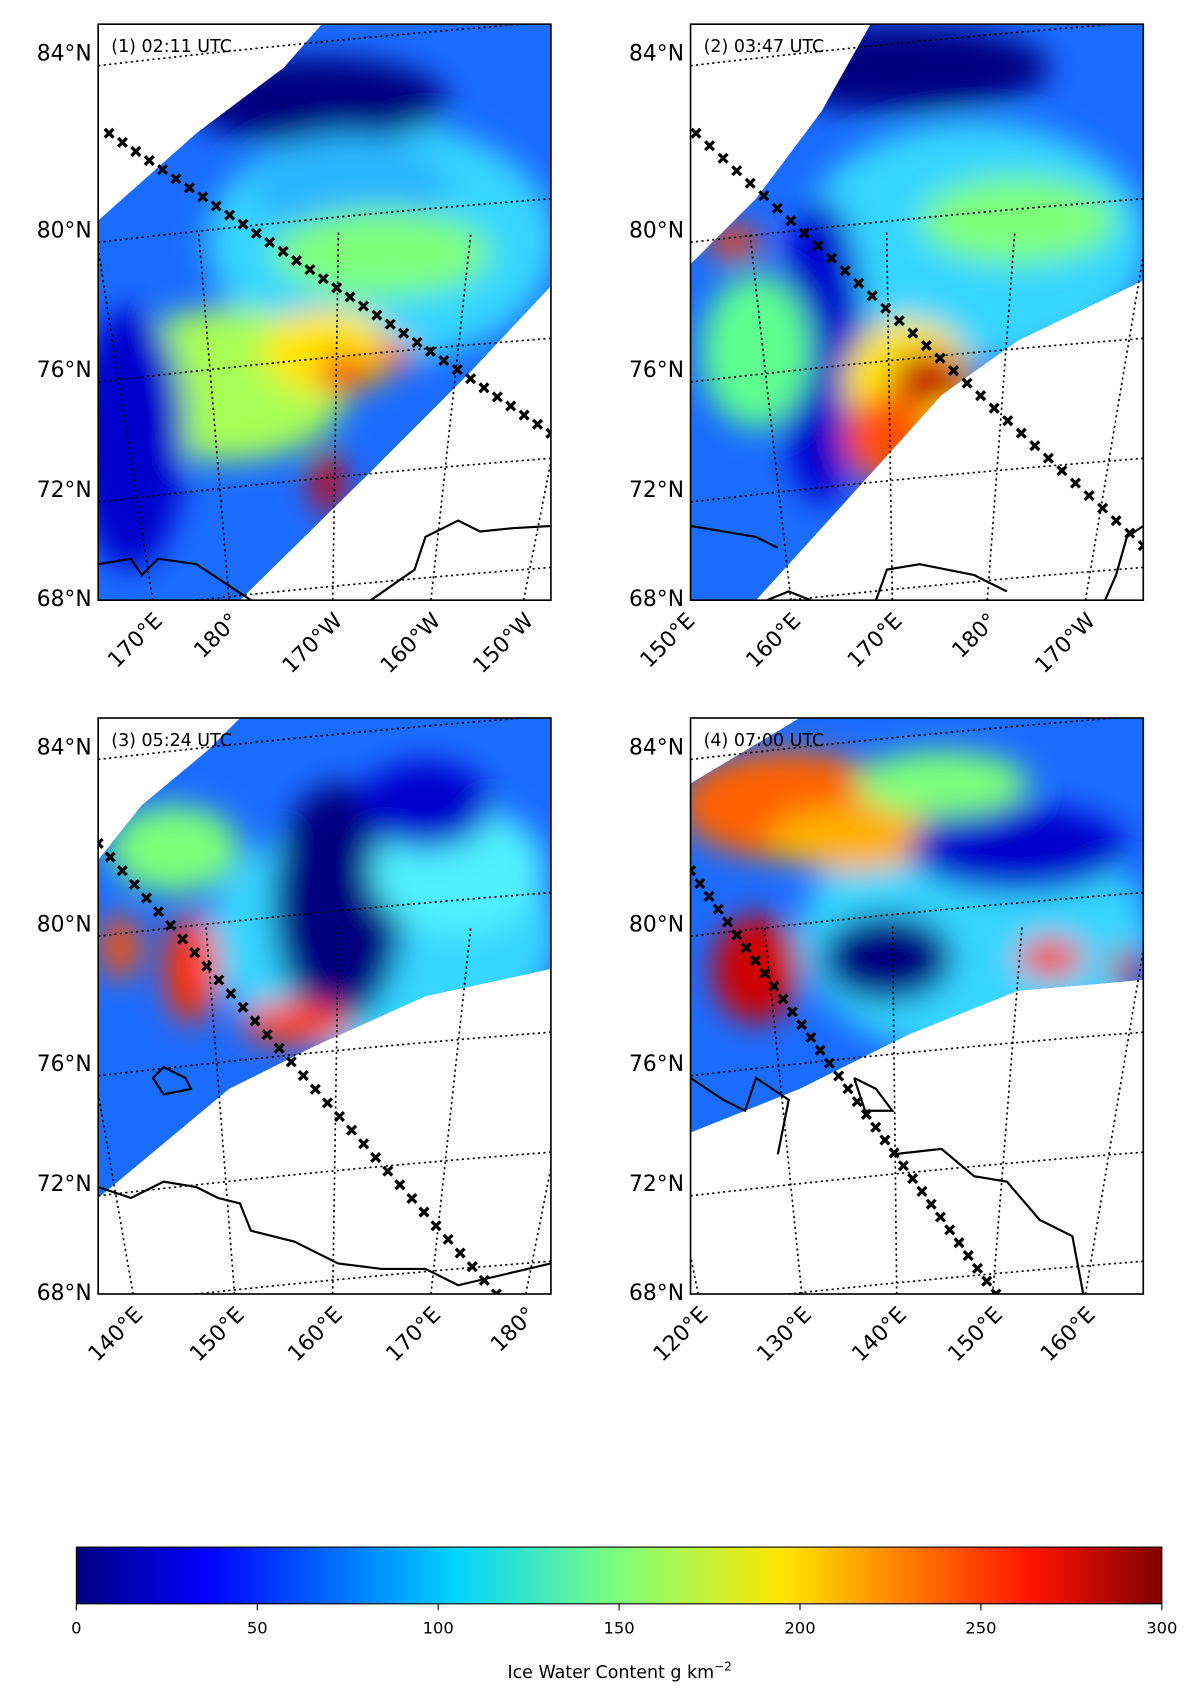 The width and height of the screenshot is (1200, 1700). Describe the element at coordinates (257, 1627) in the screenshot. I see `colorbar-tick-label: 50` at that location.